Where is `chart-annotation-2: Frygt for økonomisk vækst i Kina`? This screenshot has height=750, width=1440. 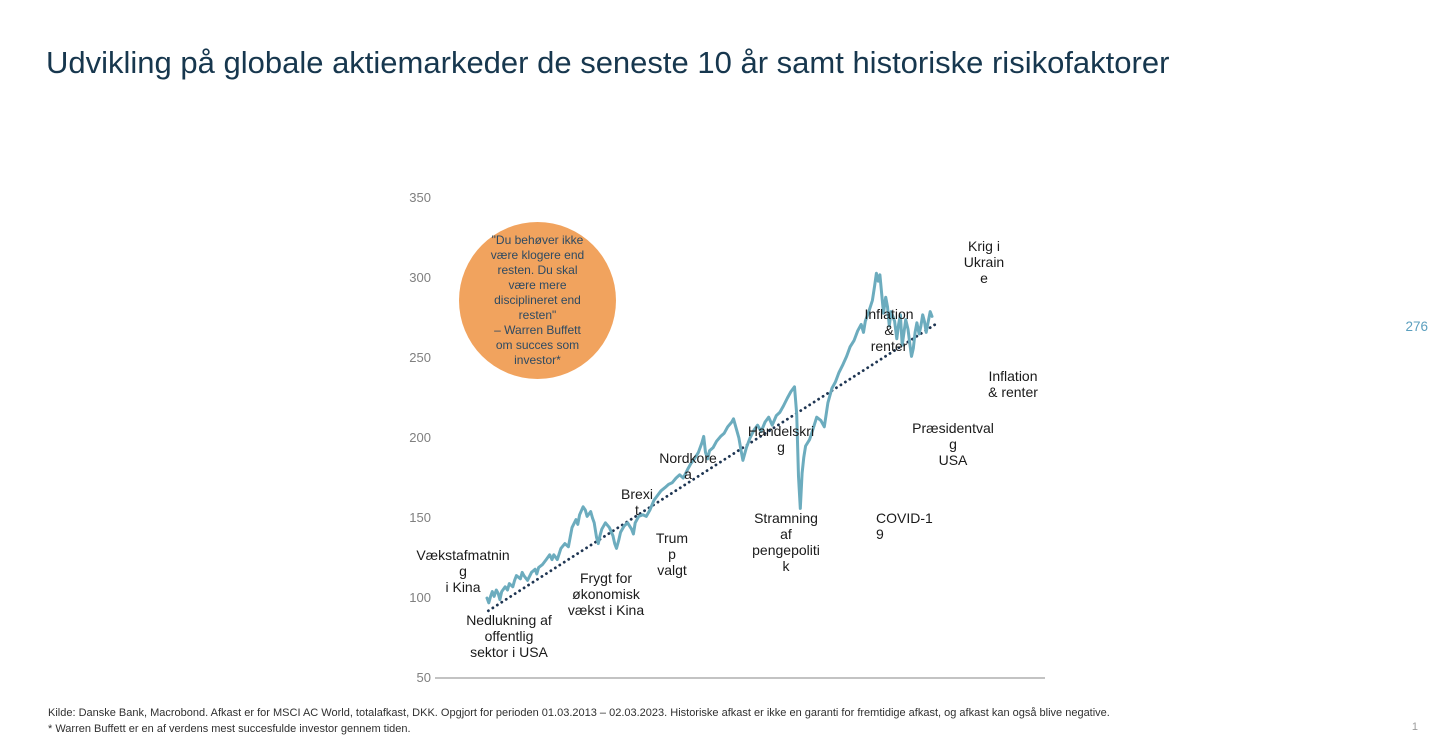
chart-annotation-2: Frygt for økonomisk vækst i Kina is located at coordinates (606, 594).